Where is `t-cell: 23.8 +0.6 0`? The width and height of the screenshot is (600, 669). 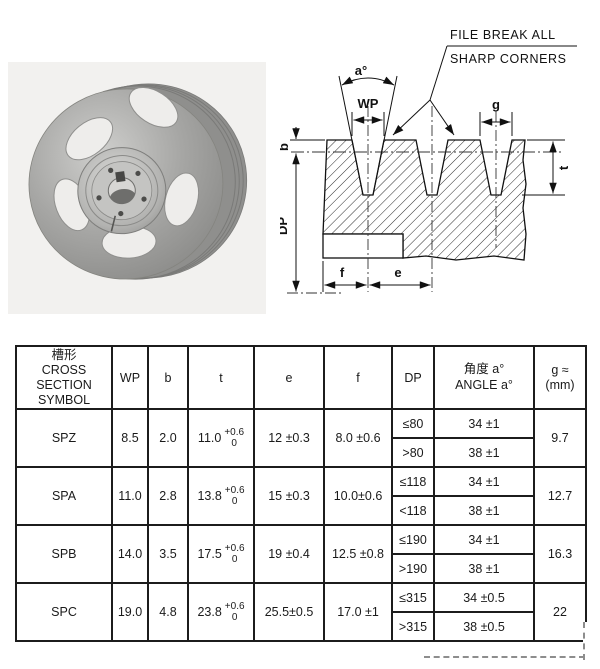
t-cell: 23.8 +0.6 0 is located at coordinates (221, 612).